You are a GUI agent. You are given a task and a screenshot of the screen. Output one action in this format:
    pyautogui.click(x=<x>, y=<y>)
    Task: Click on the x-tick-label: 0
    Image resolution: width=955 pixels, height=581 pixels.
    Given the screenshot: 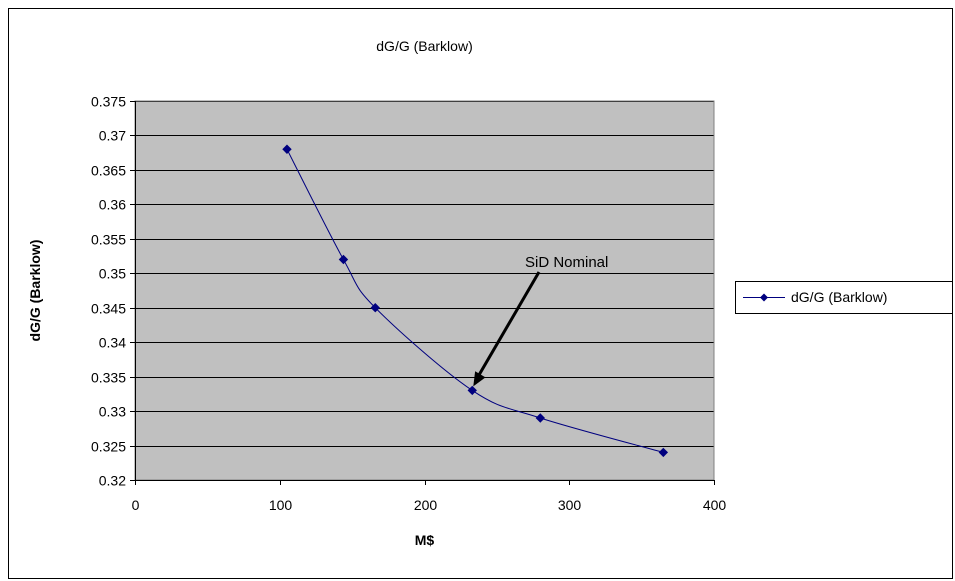 What is the action you would take?
    pyautogui.click(x=136, y=505)
    